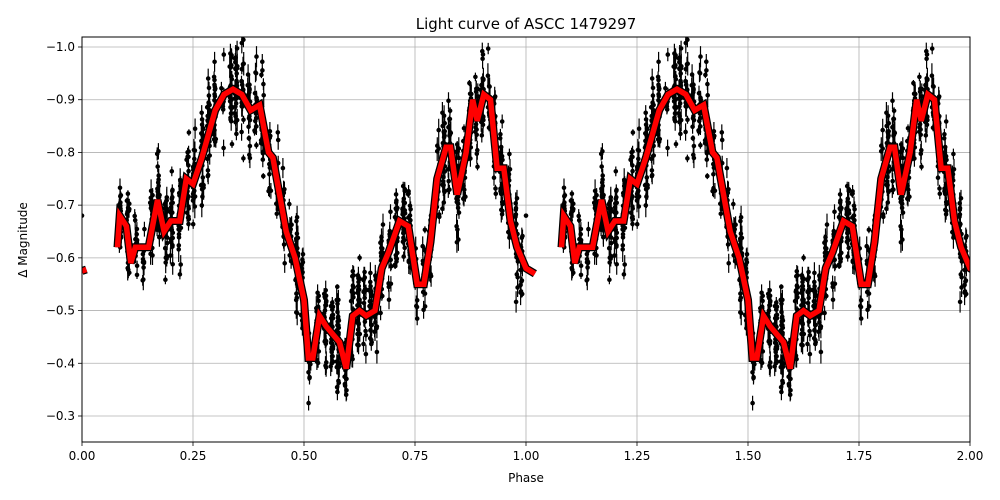  I want to click on y-axis-ticks: −1.0 −0.9 −0.8 −0.7 −0.6 −0.5 −0.4 −0.3, so click(64, 231).